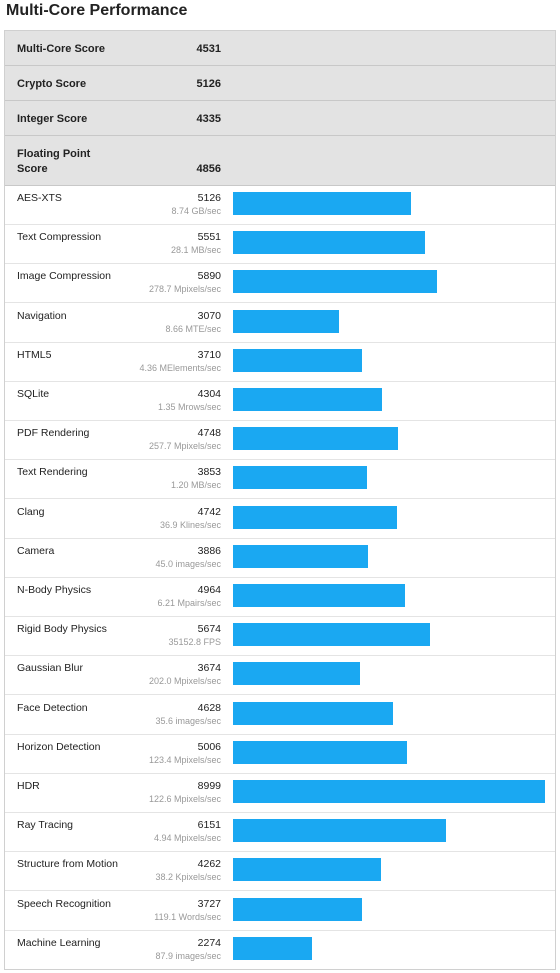 This screenshot has width=560, height=973. I want to click on benchmark-row: N-Body Physics 4964 6.21 Mpairs/sec, so click(280, 597).